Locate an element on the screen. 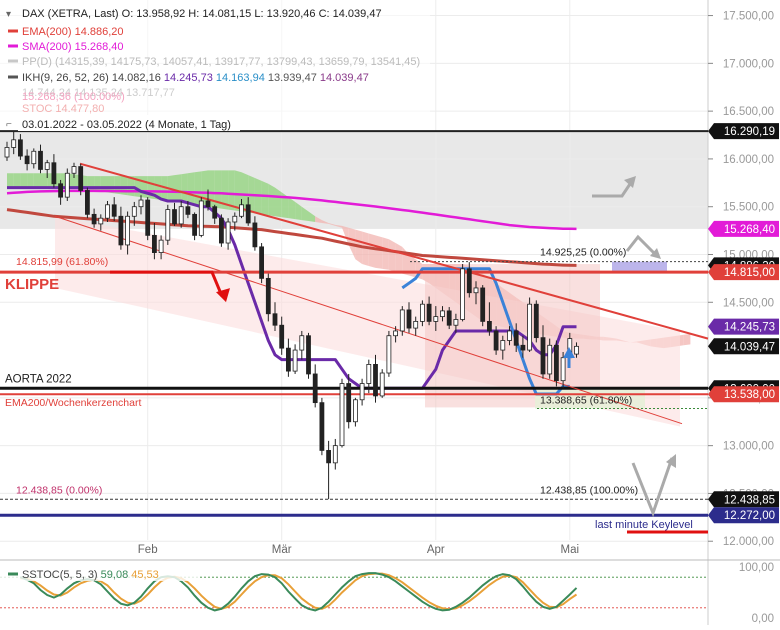 The image size is (780, 630). legend-row: EMA(200) 14.886,20 is located at coordinates (73, 32).